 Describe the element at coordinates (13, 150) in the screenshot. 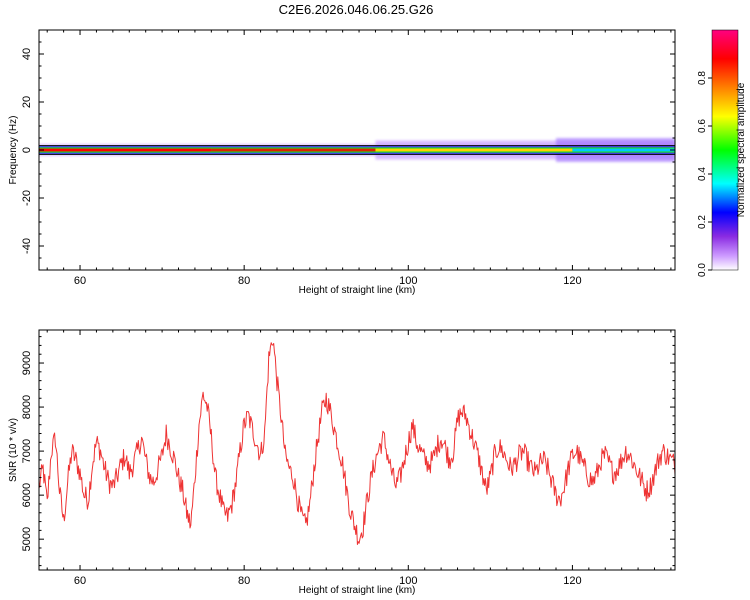

I see `spectrogram-y-axis-label: Frequency (Hz)` at that location.